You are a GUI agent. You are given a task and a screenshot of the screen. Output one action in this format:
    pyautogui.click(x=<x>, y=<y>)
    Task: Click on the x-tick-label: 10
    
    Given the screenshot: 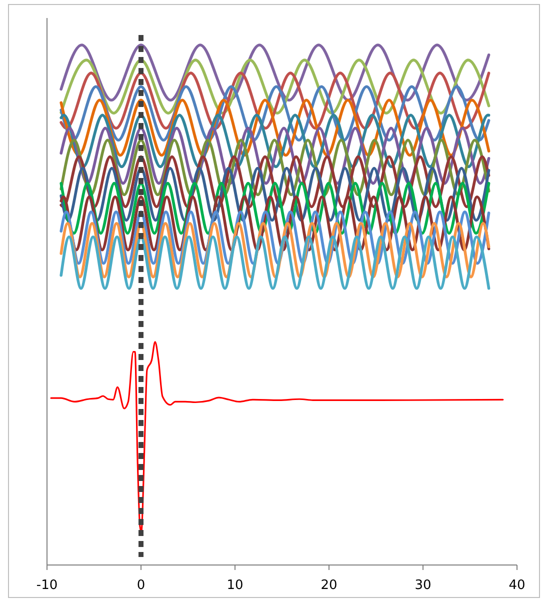 What is the action you would take?
    pyautogui.click(x=235, y=585)
    